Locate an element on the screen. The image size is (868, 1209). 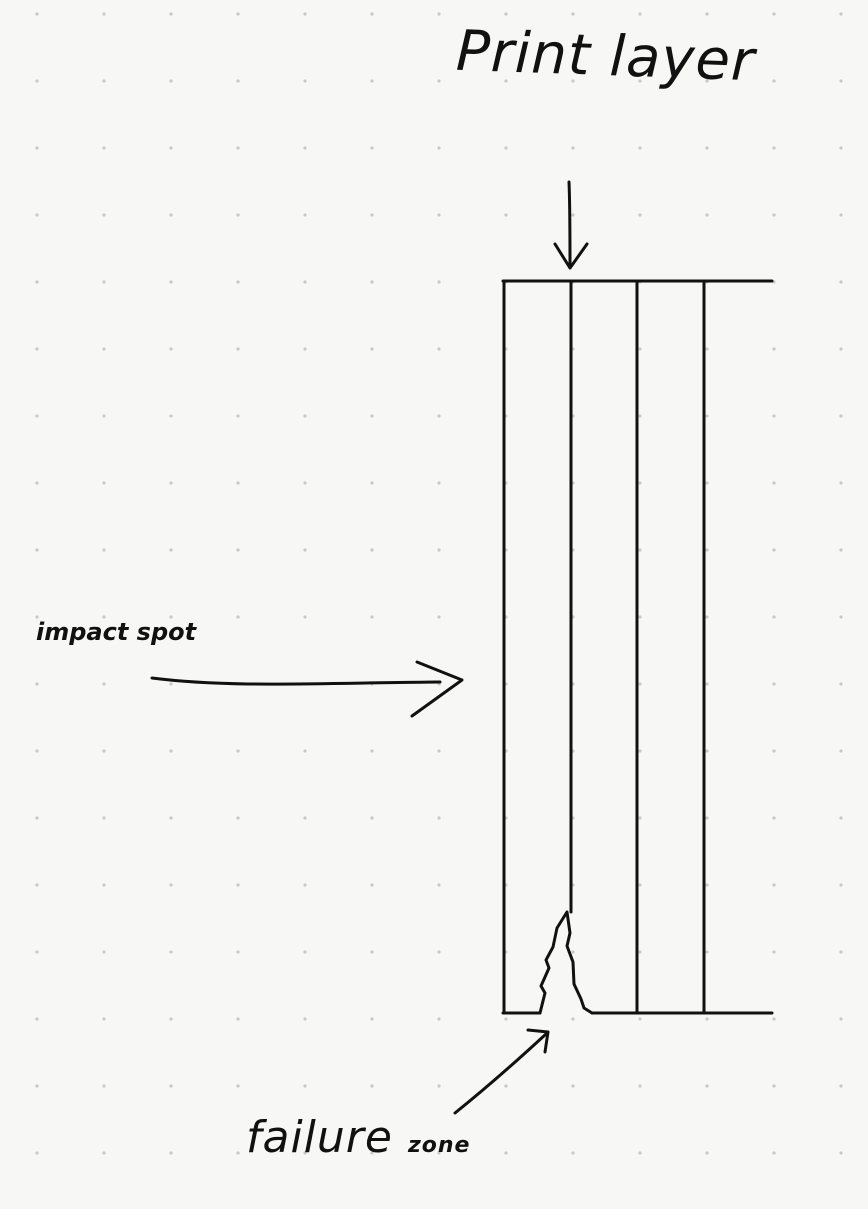
impact-arrow is located at coordinates (307, 689).